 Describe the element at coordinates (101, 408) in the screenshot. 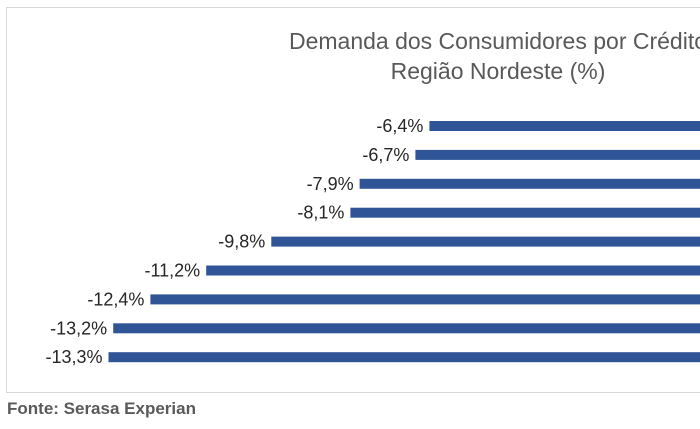

I see `source-note: Fonte: Serasa Experian` at that location.